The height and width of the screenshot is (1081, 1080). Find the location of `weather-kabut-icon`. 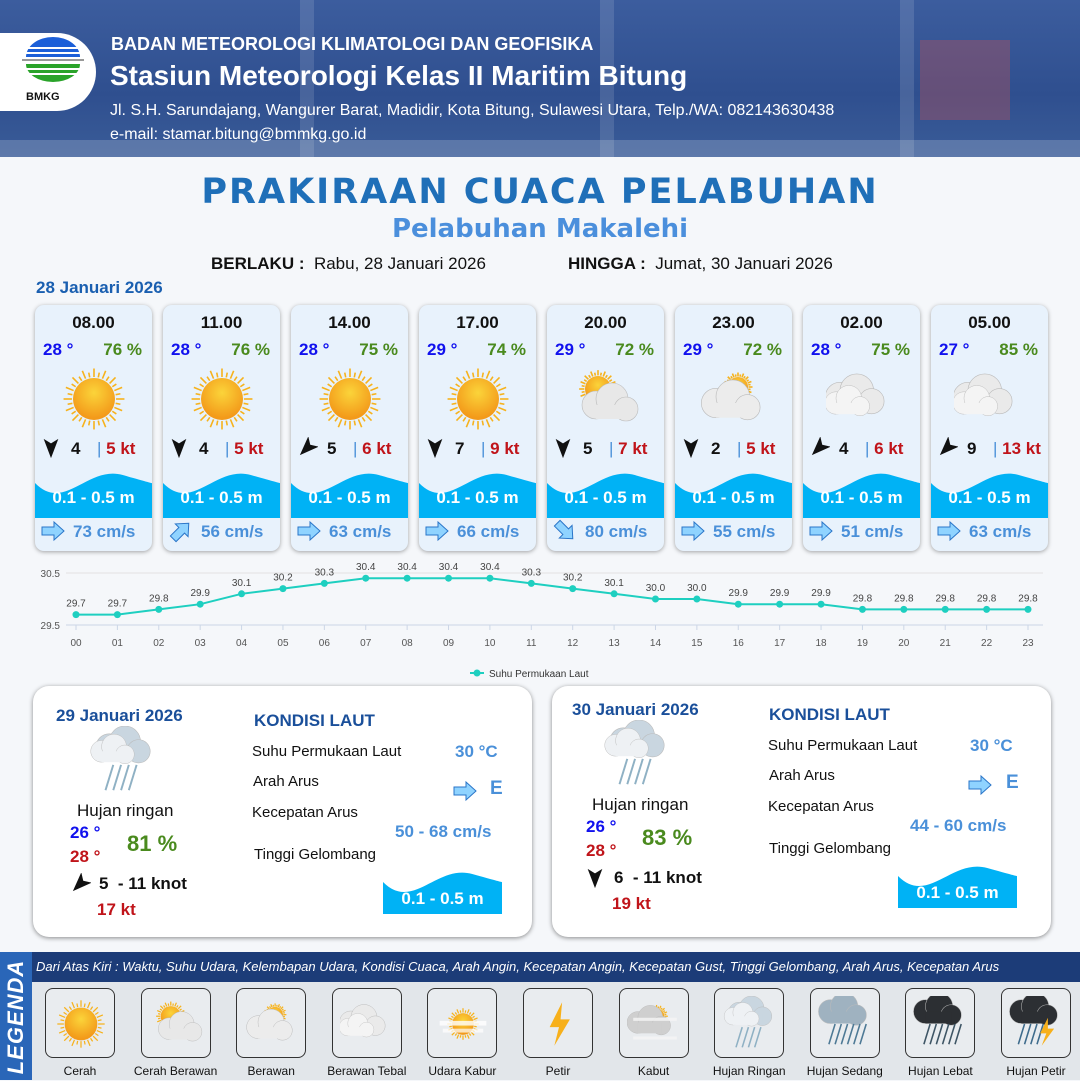

weather-kabut-icon is located at coordinates (655, 1024).